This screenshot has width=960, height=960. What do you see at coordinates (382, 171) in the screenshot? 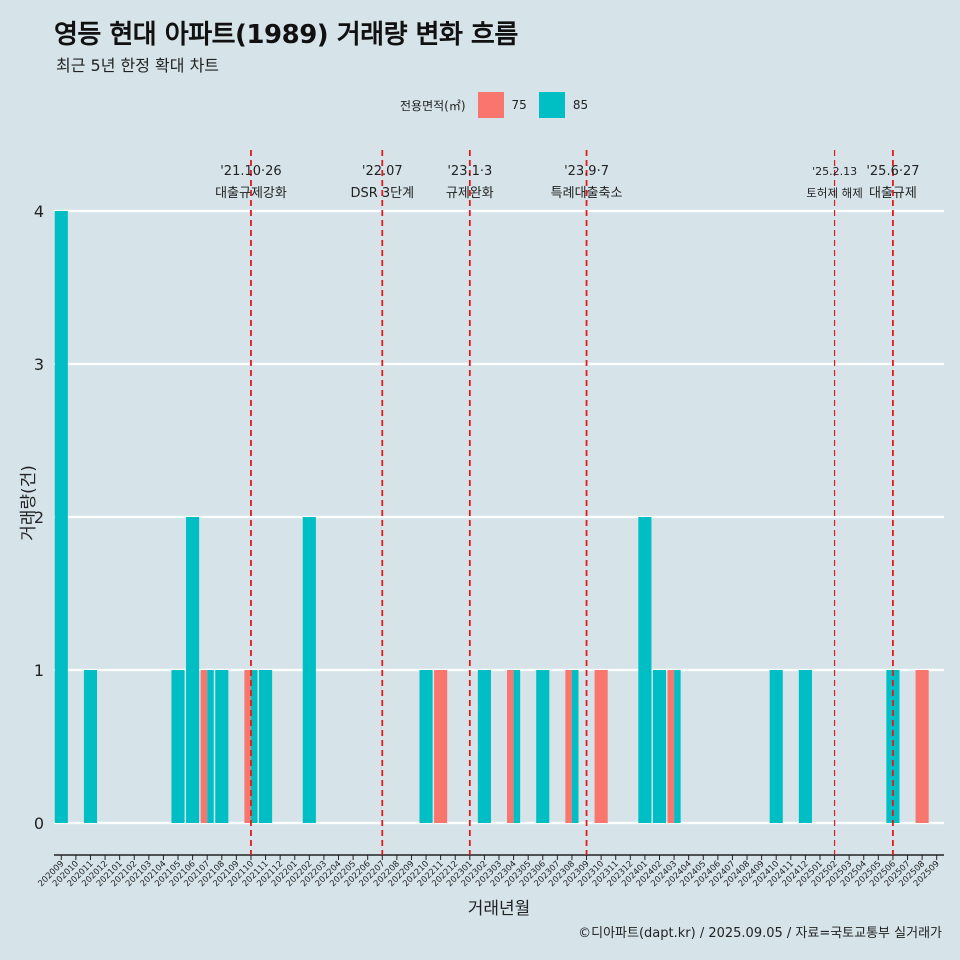
I see `event-date-202207: '22.07` at bounding box center [382, 171].